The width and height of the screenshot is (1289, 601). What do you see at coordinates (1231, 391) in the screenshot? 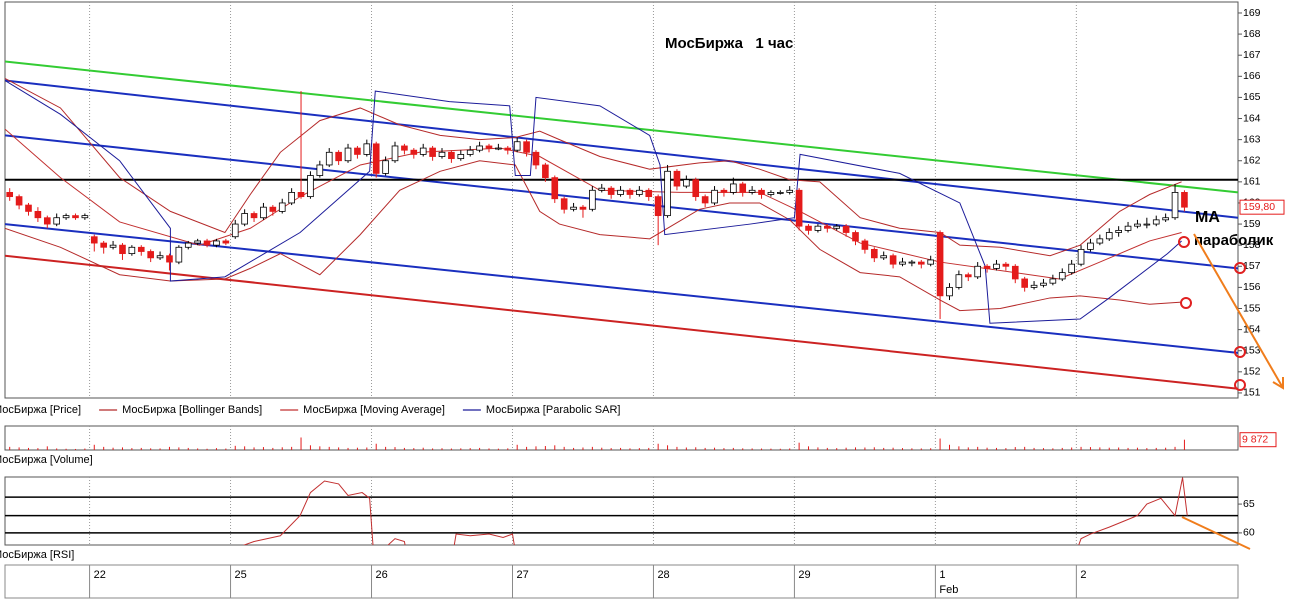
I see `drawing-overlay` at bounding box center [1231, 391].